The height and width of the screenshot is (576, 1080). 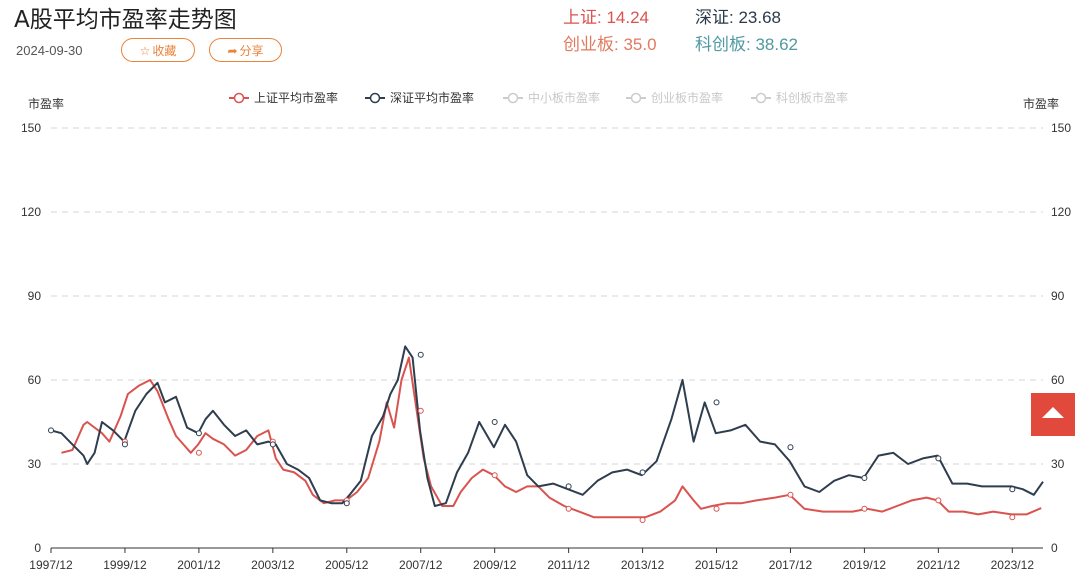 What do you see at coordinates (865, 565) in the screenshot?
I see `x-tick-label: 2019/12` at bounding box center [865, 565].